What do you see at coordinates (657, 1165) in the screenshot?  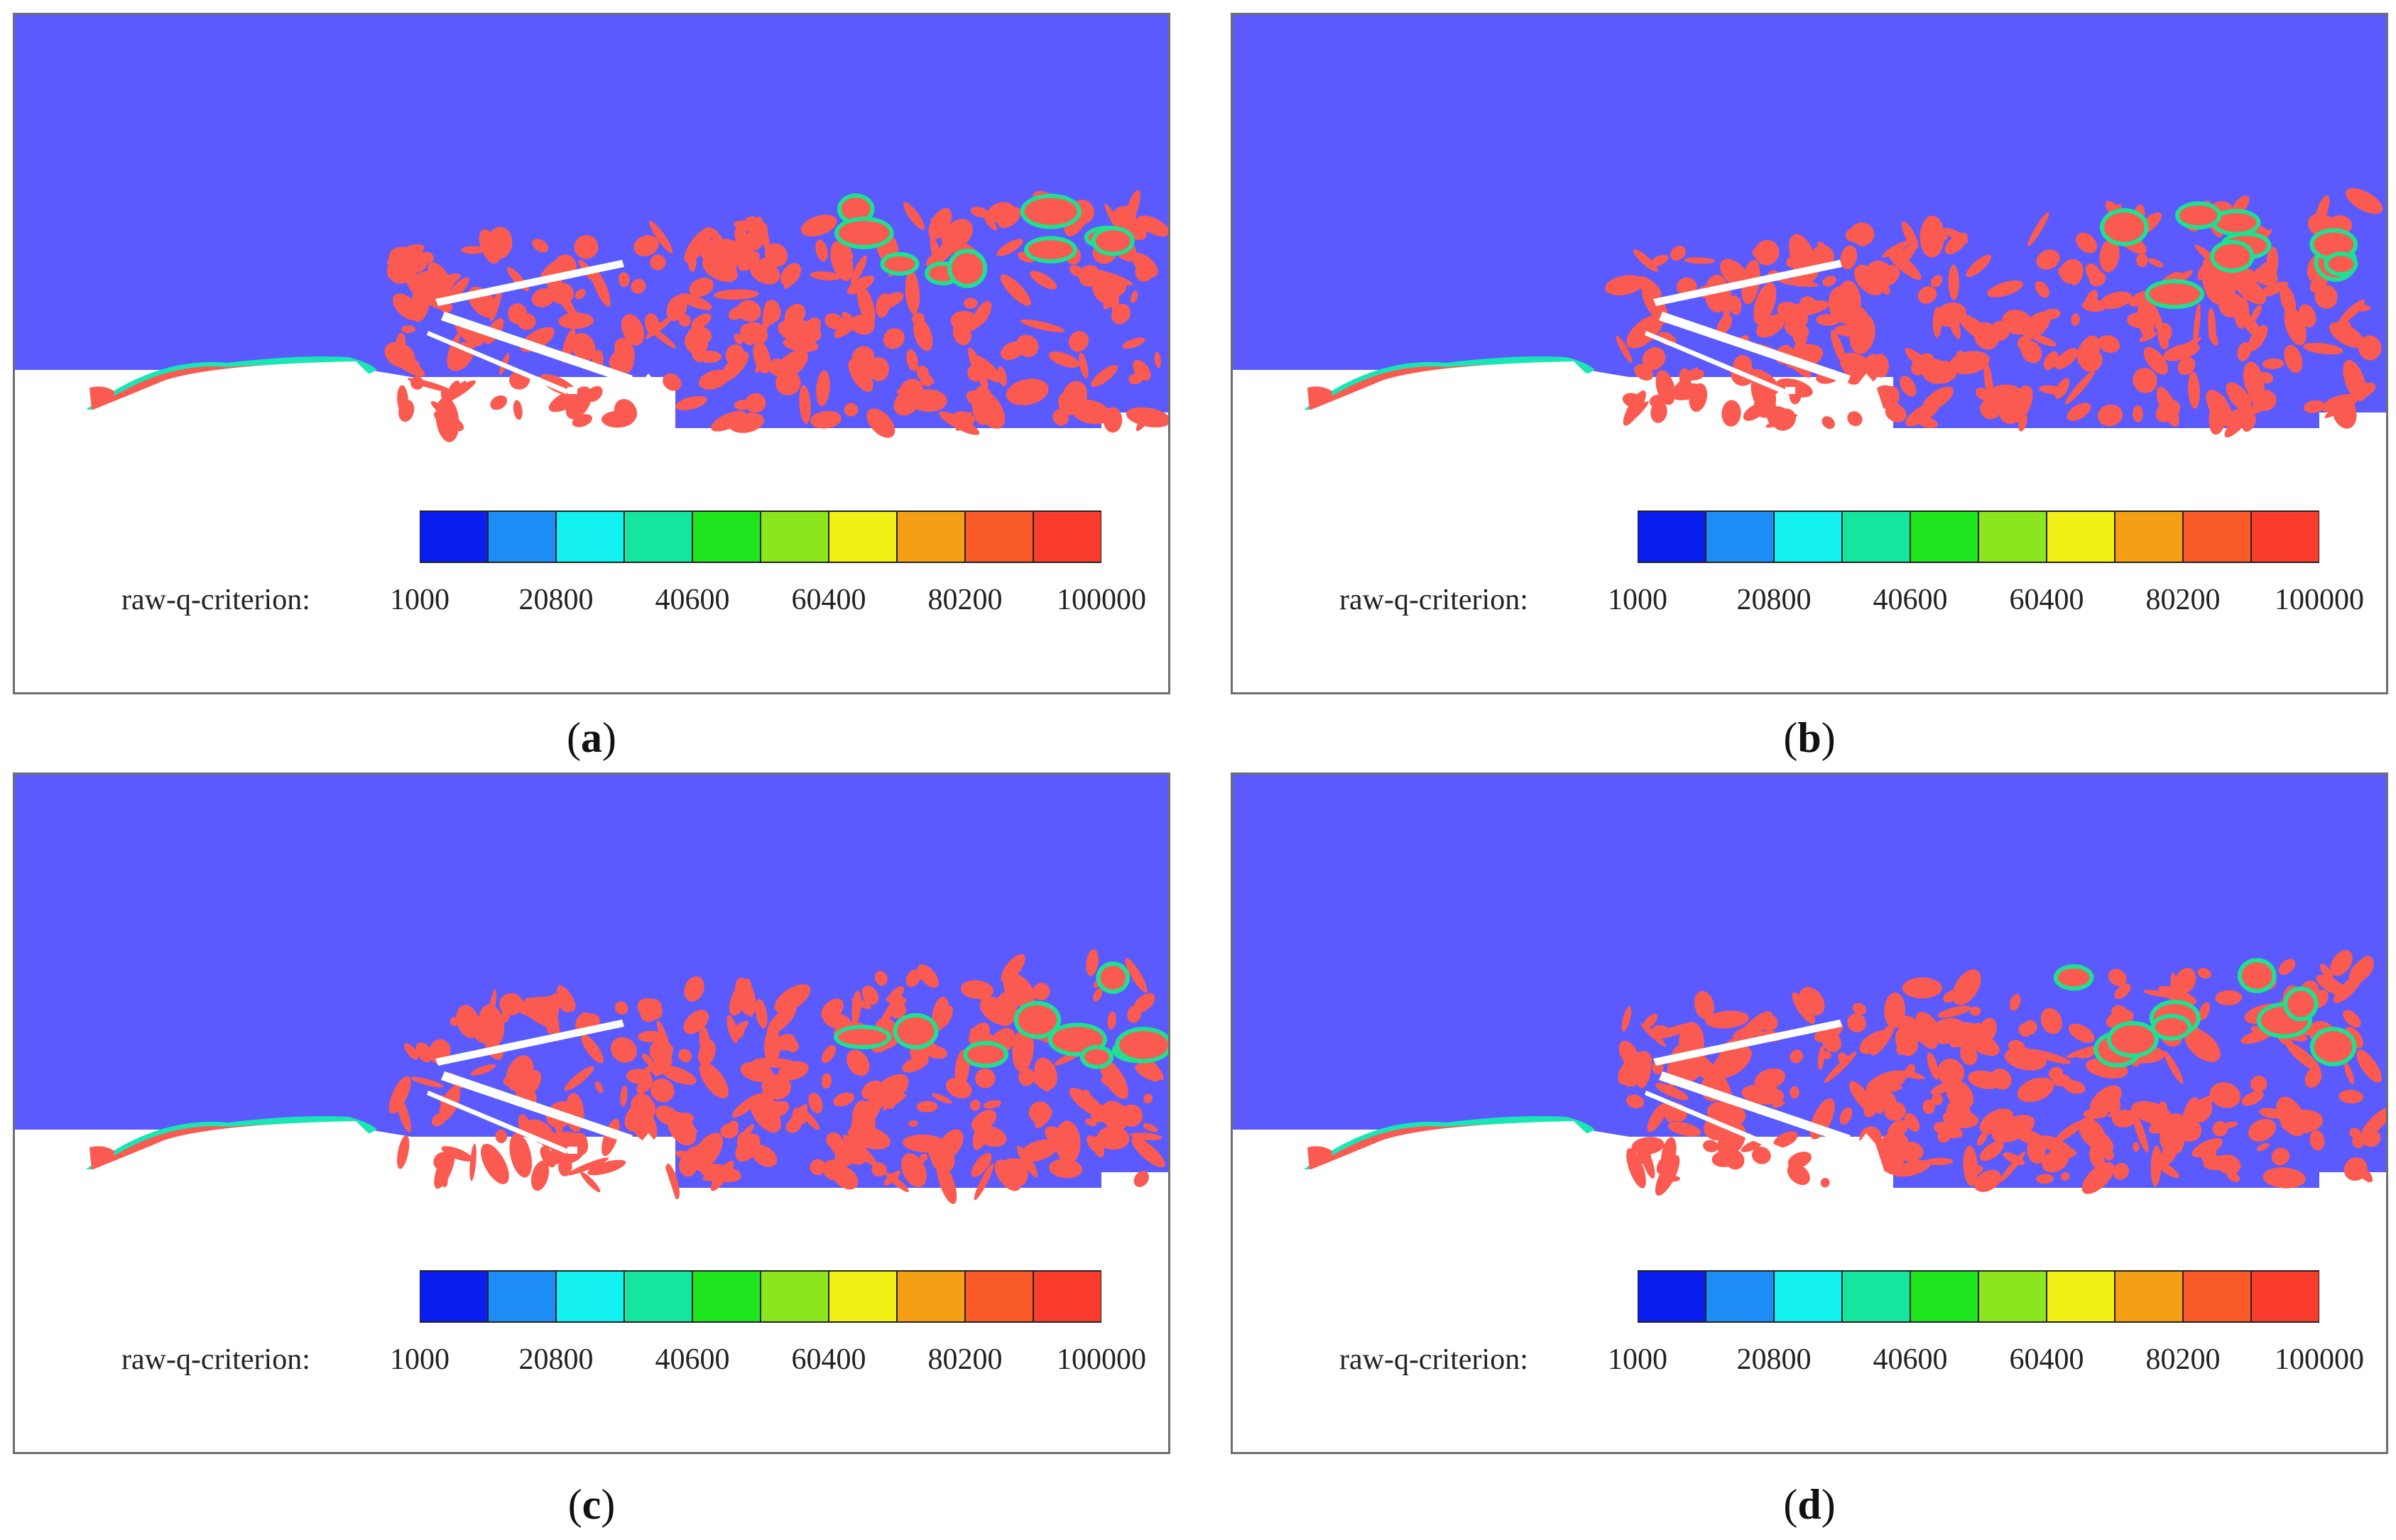 I see `nozzle-insert` at bounding box center [657, 1165].